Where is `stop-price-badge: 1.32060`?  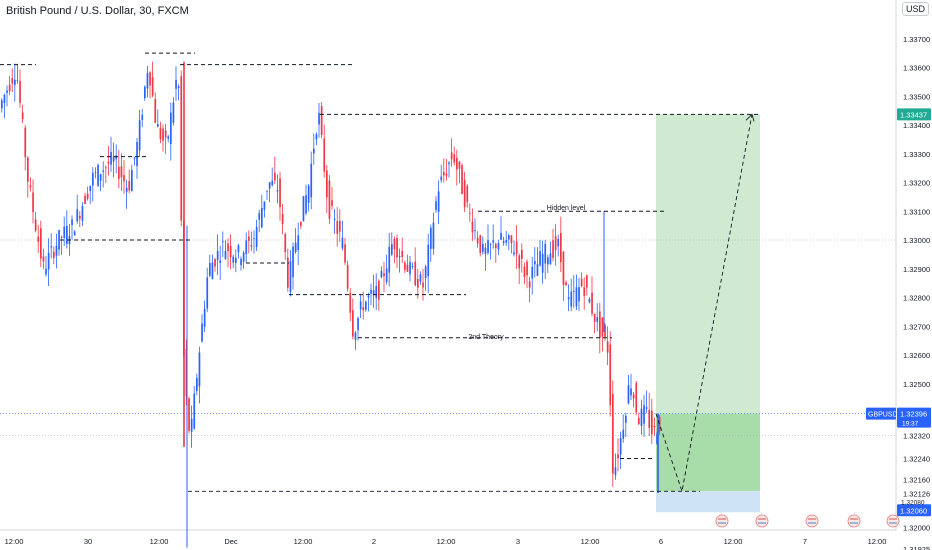
stop-price-badge: 1.32060 is located at coordinates (913, 510).